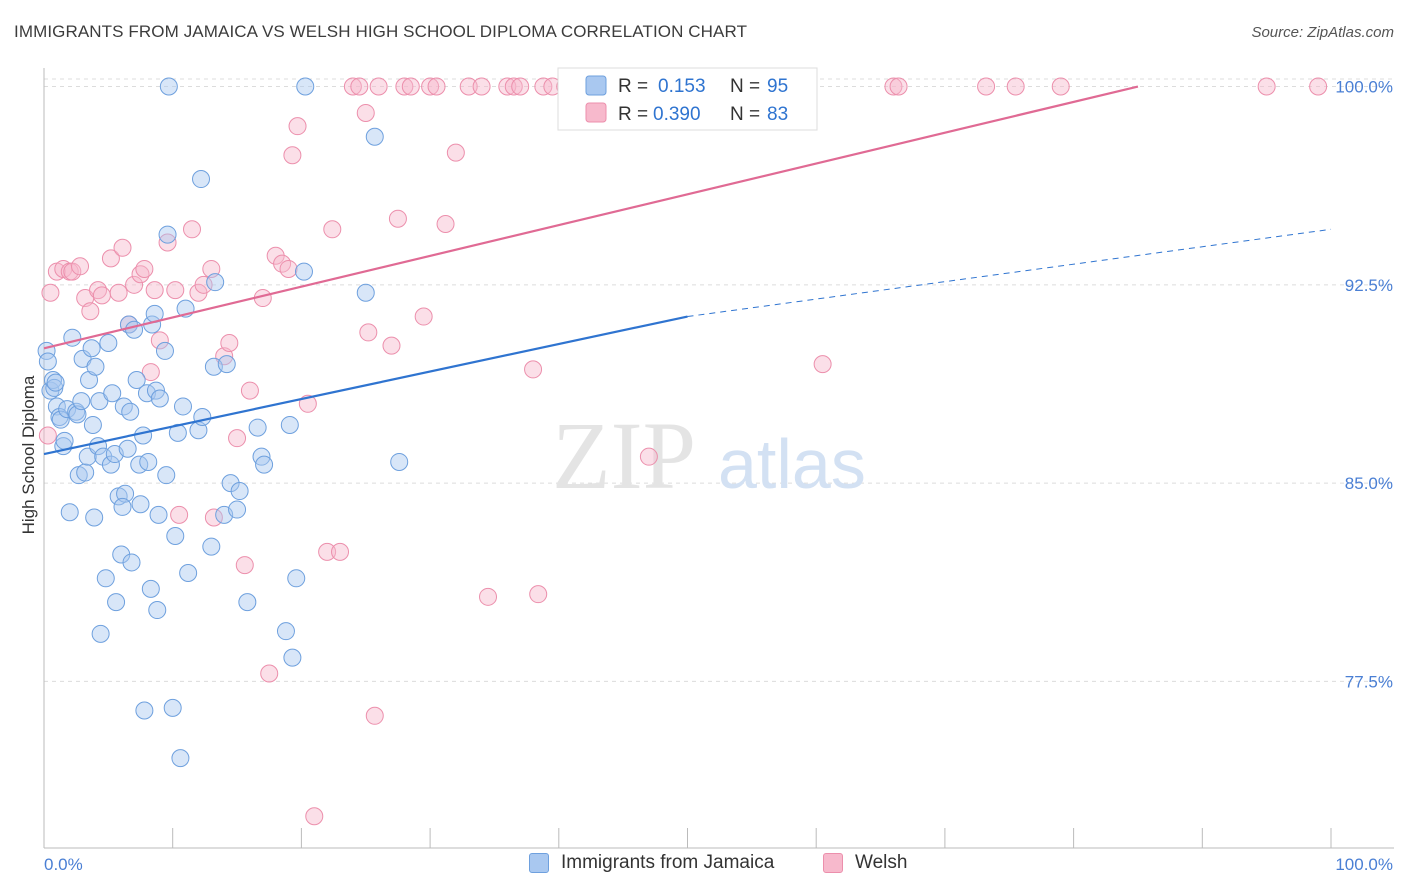  What do you see at coordinates (682, 86) in the screenshot?
I see `legend-r-value-1: 0.153` at bounding box center [682, 86].